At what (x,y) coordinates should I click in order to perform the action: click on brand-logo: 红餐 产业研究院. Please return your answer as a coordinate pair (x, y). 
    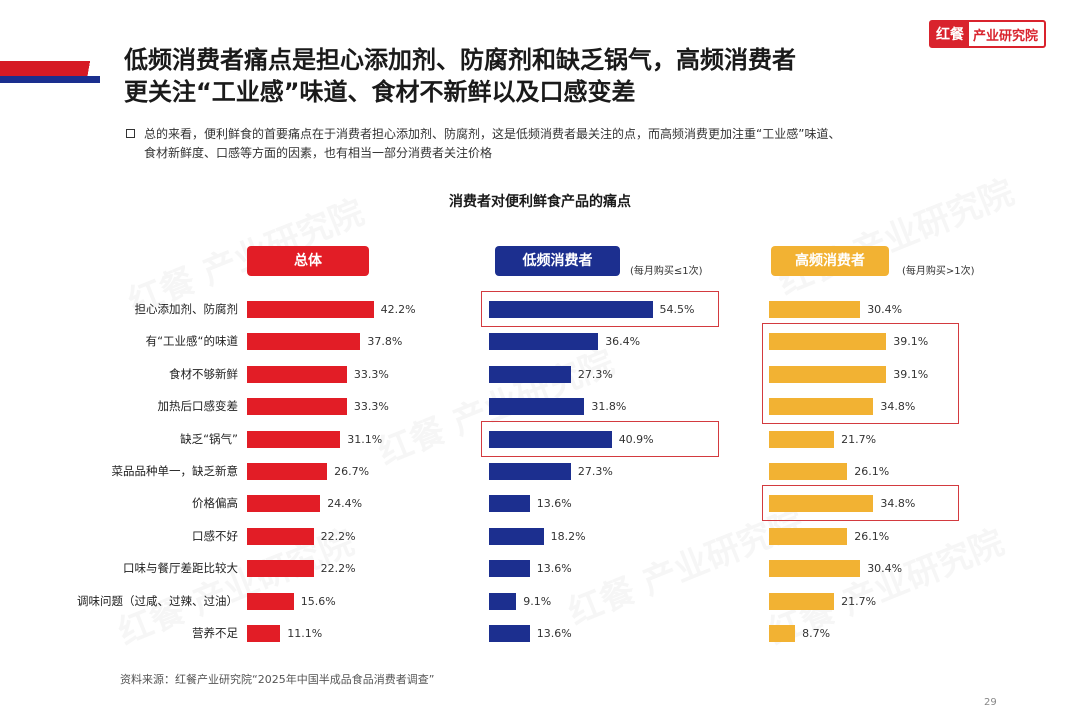
    Looking at the image, I should click on (987, 34).